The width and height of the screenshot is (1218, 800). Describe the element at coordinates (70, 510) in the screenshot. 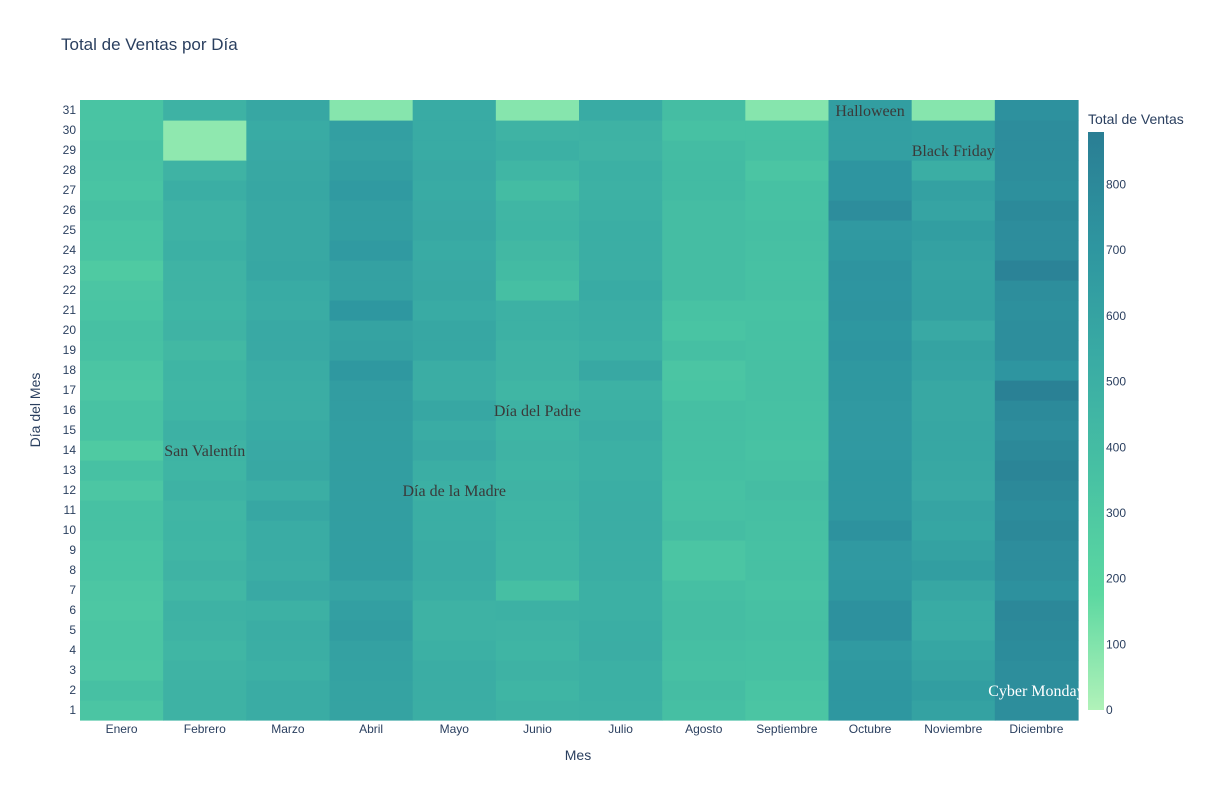

I see `y-tick-label: 11` at that location.